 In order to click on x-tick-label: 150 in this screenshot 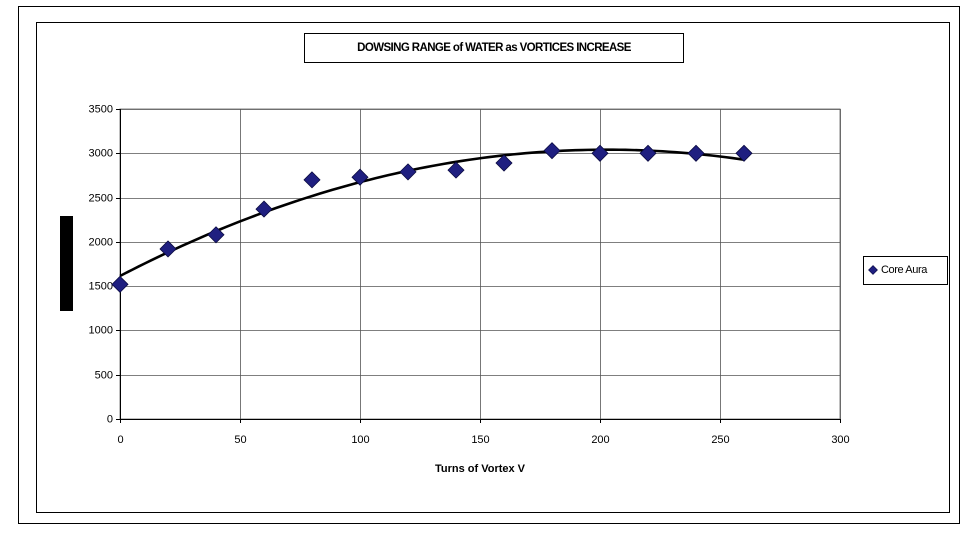, I will do `click(480, 440)`.